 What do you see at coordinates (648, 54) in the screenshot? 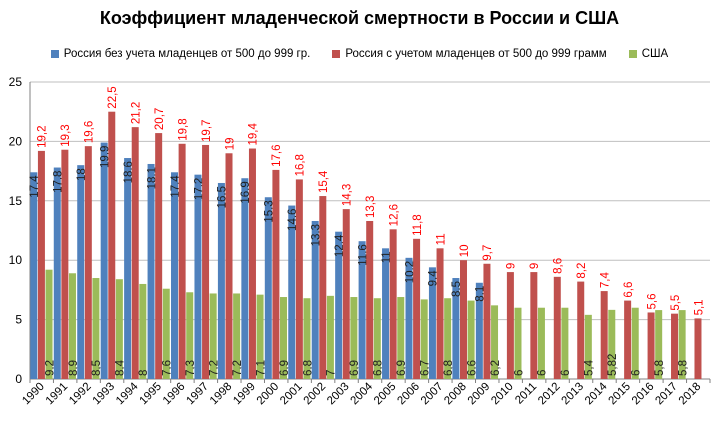
I see `legend-item-usa: США` at bounding box center [648, 54].